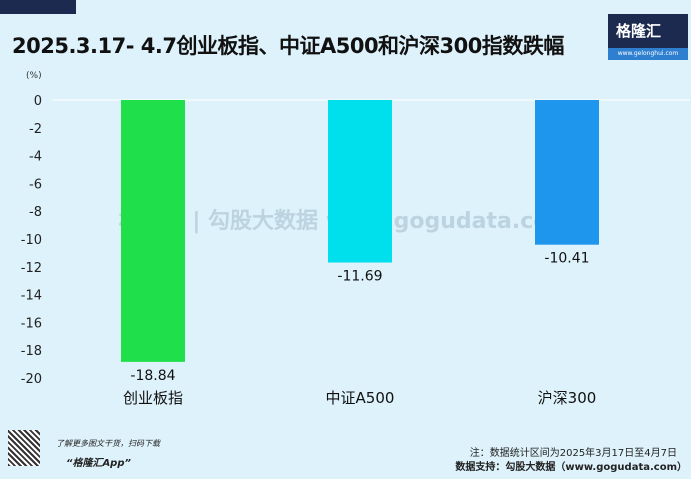 Image resolution: width=691 pixels, height=479 pixels. Describe the element at coordinates (38, 7) in the screenshot. I see `corner-decoration` at that location.